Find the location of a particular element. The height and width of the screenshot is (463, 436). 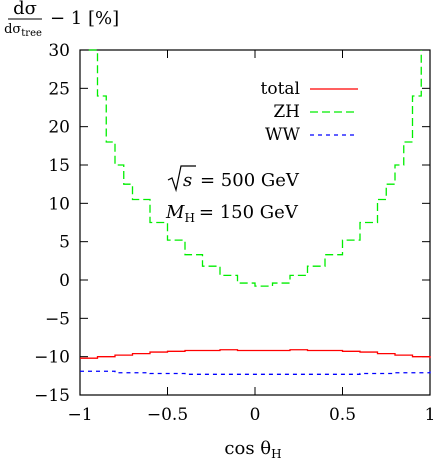

series-line-total is located at coordinates (255, 354).